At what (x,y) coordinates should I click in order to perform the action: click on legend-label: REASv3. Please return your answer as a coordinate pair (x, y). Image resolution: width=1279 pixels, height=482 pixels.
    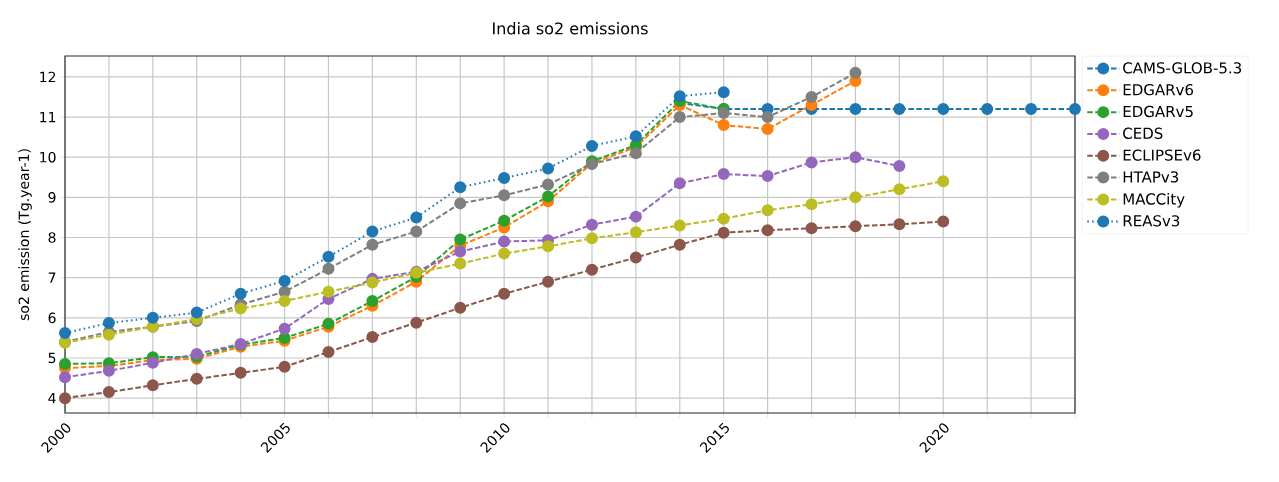
    Looking at the image, I should click on (1151, 221).